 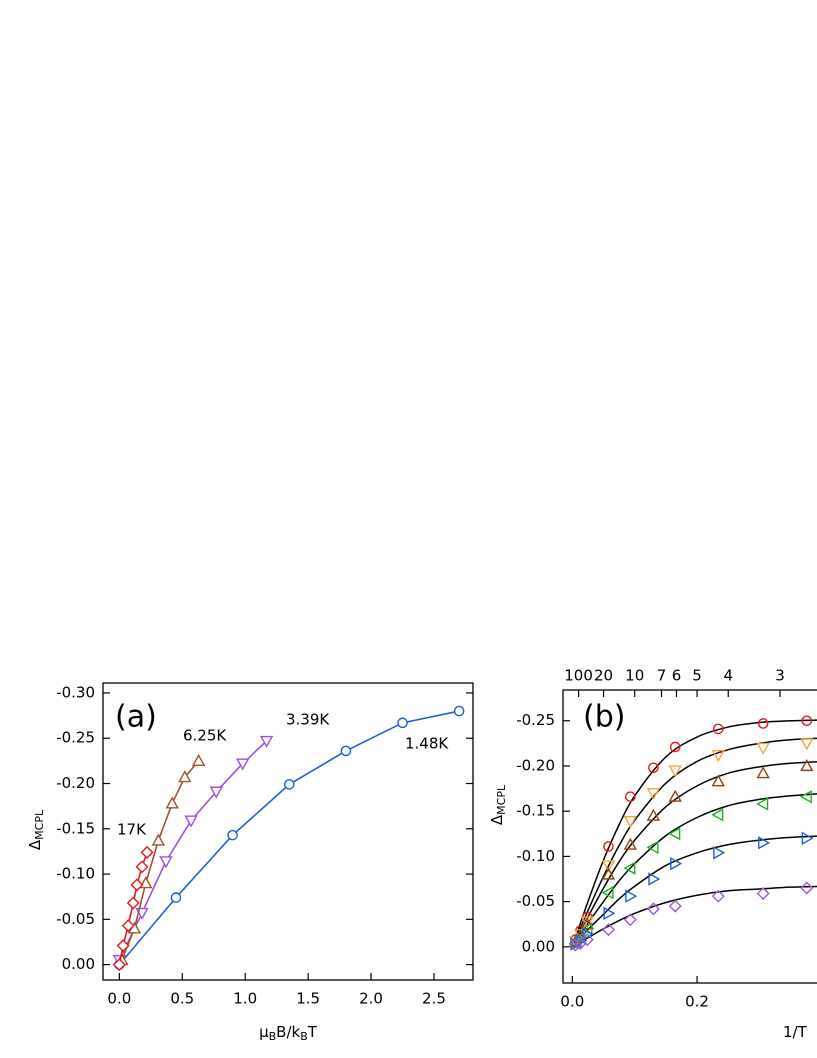 I want to click on x-axis-label: μBB/kBT, so click(x=288, y=1033).